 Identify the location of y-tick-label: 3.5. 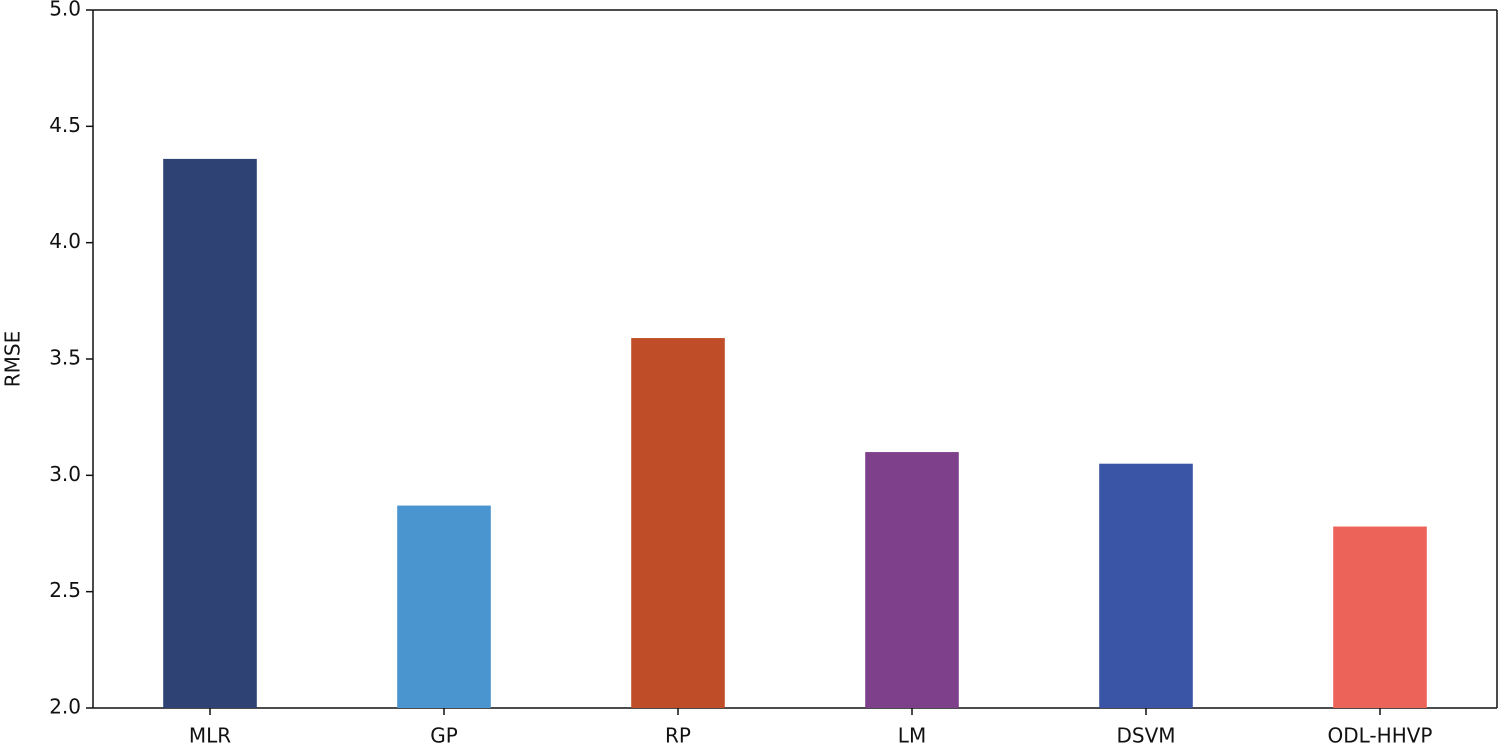
(65, 358).